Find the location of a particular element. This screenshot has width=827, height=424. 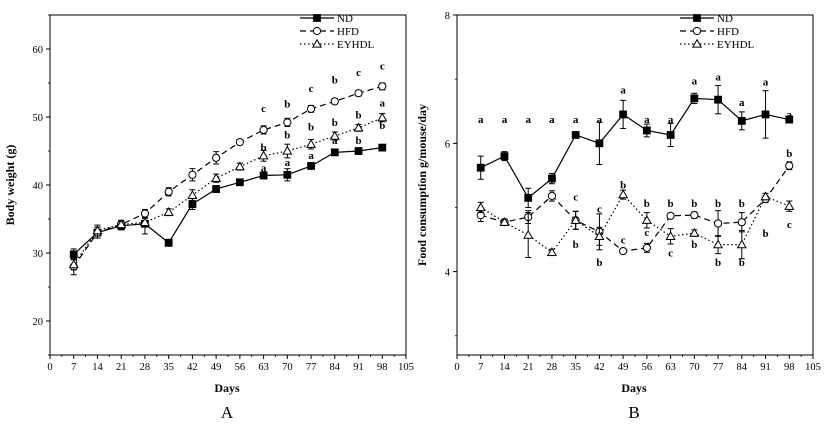

legend-label: ND is located at coordinates (345, 19).